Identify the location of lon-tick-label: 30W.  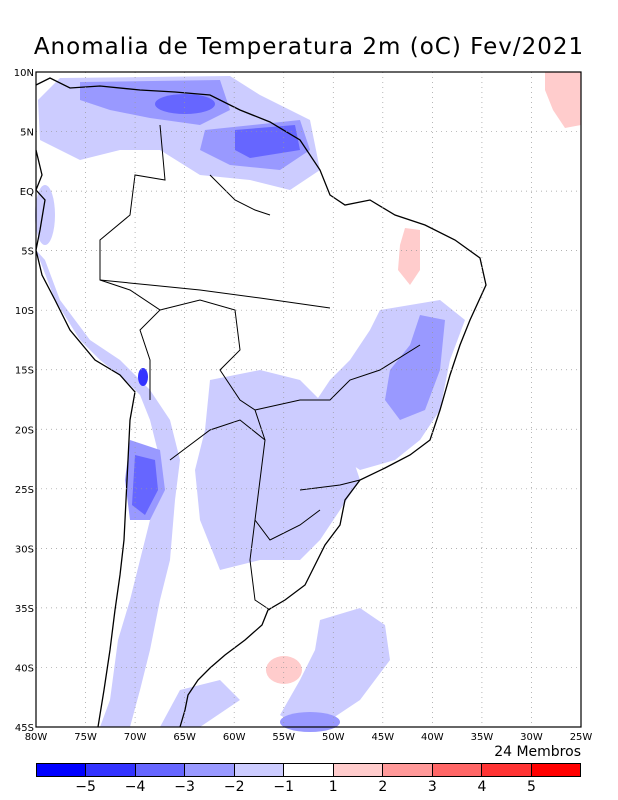
(531, 737).